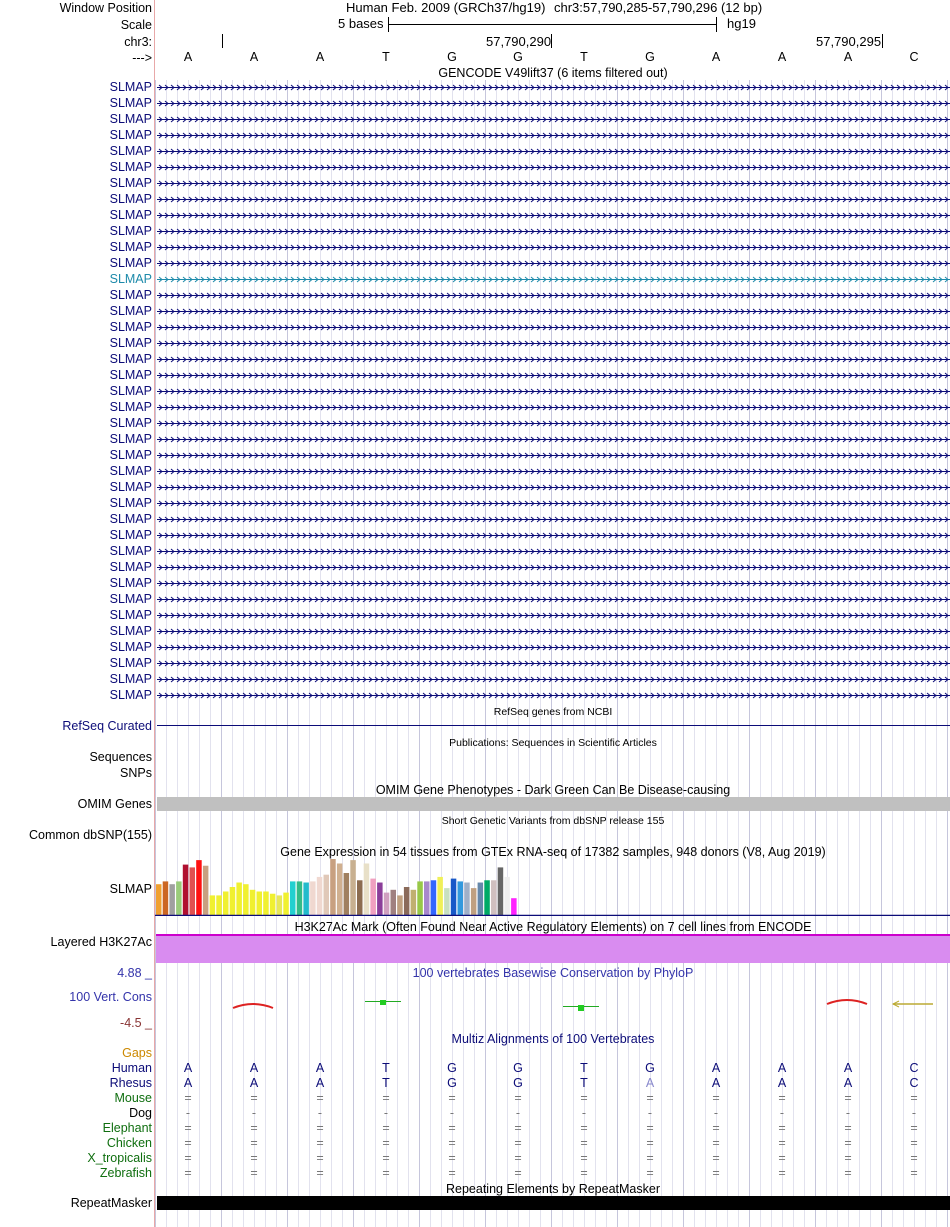 Image resolution: width=950 pixels, height=1227 pixels. What do you see at coordinates (101, 942) in the screenshot?
I see `h3k27ac-label: Layered H3K27Ac` at bounding box center [101, 942].